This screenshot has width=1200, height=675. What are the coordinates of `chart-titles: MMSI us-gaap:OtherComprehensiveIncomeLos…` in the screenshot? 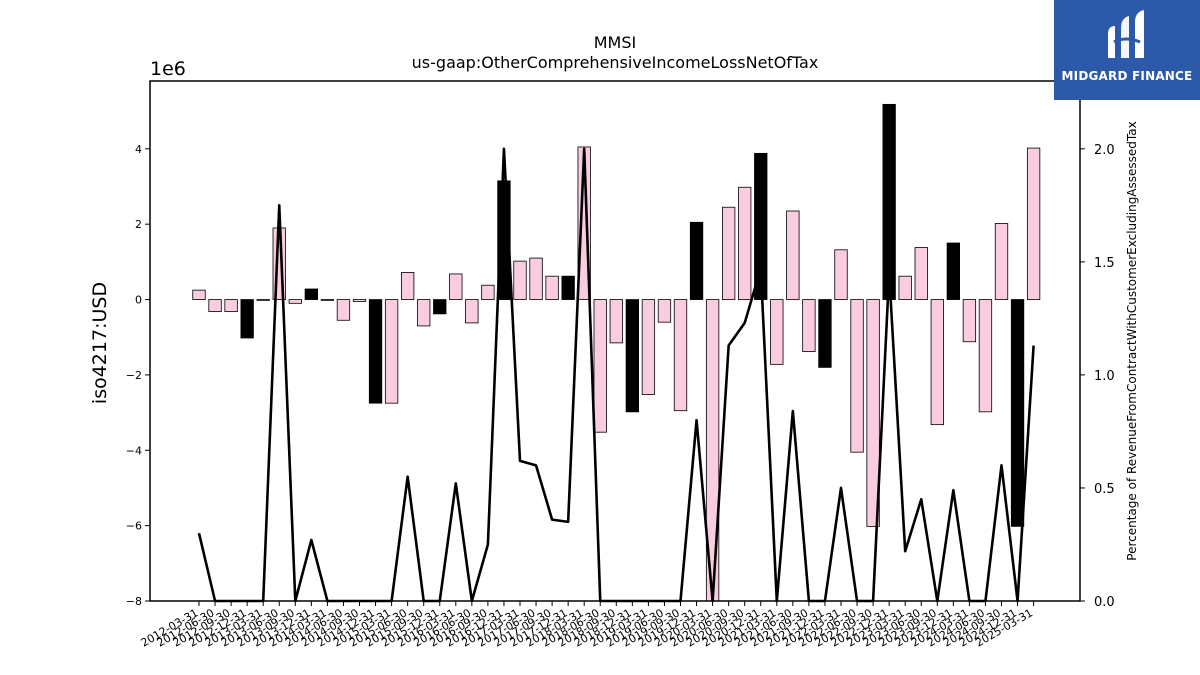 It's located at (484, 56).